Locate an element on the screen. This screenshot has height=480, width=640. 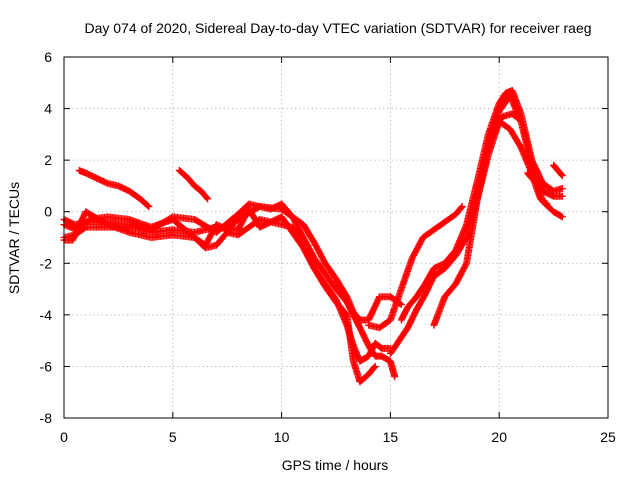
x-tick-label: 25 is located at coordinates (608, 437).